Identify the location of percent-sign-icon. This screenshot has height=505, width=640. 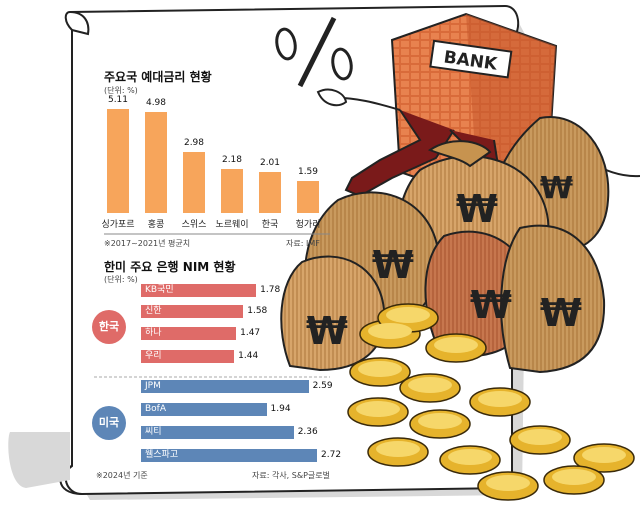
(314, 52).